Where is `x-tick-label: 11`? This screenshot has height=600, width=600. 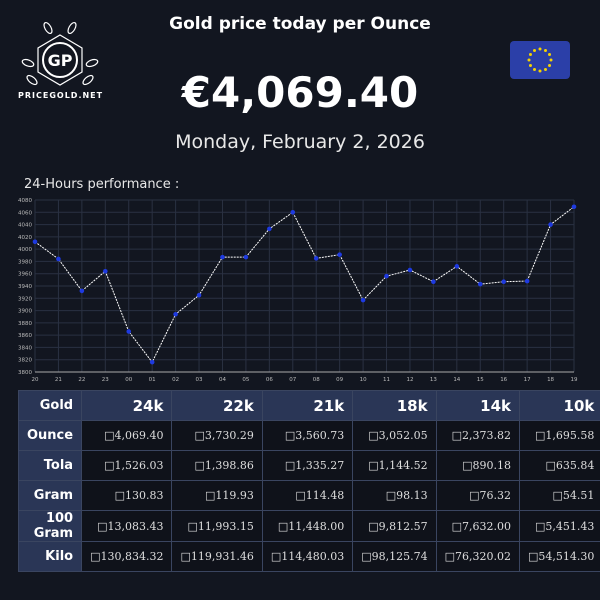
x-tick-label: 11 is located at coordinates (386, 380).